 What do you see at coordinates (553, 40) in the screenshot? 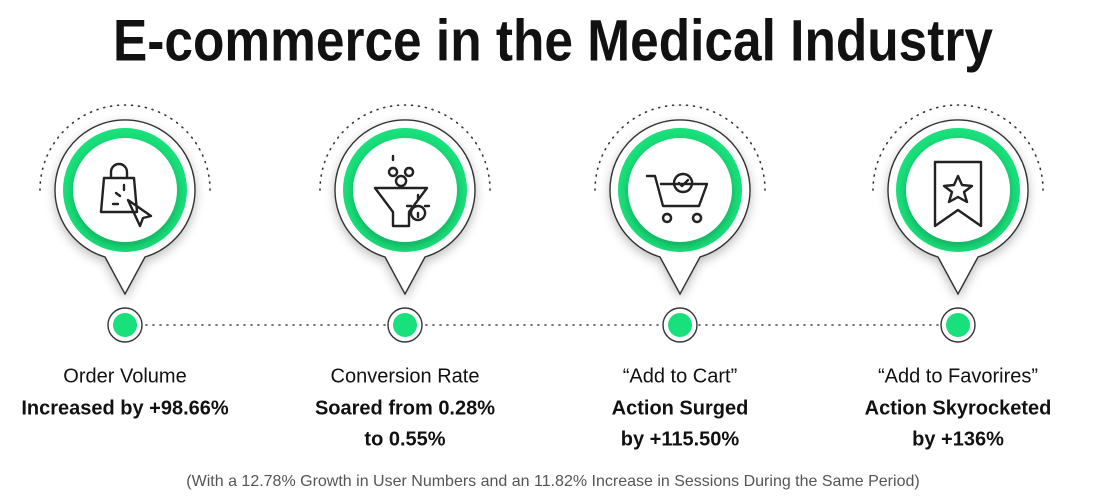
I see `title: E-commerce in the Medical Industry` at bounding box center [553, 40].